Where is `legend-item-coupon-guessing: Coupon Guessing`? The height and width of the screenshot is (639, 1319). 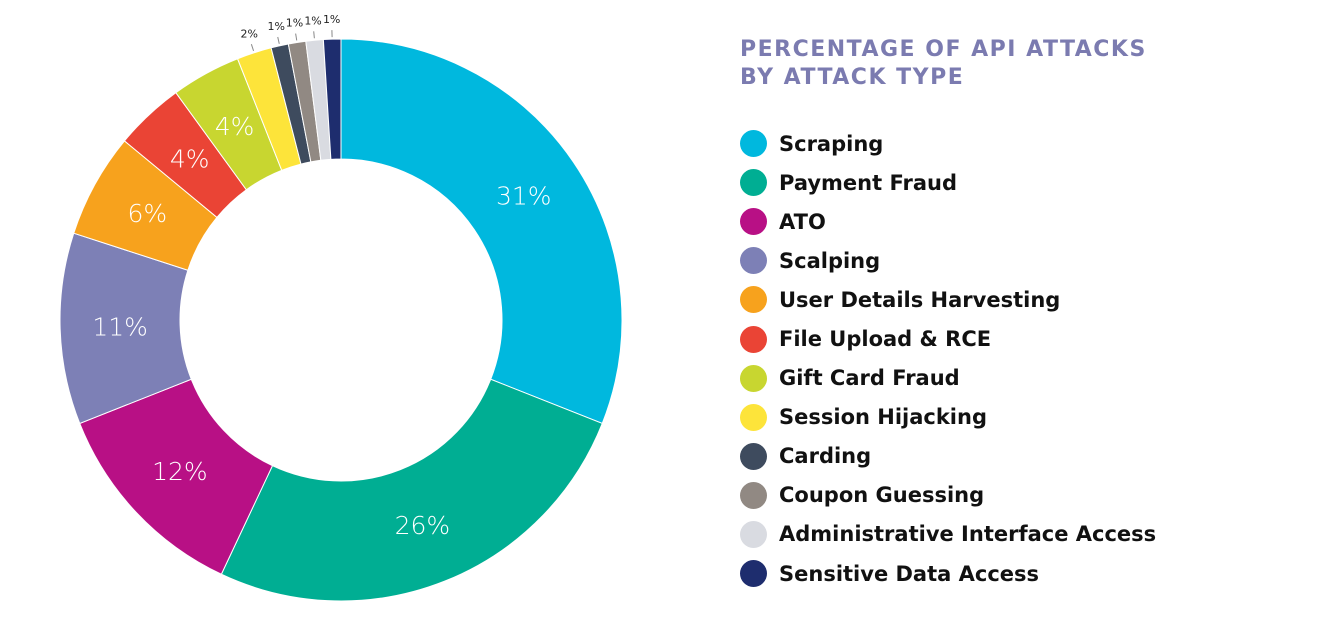
legend-item-coupon-guessing: Coupon Guessing is located at coordinates (948, 495).